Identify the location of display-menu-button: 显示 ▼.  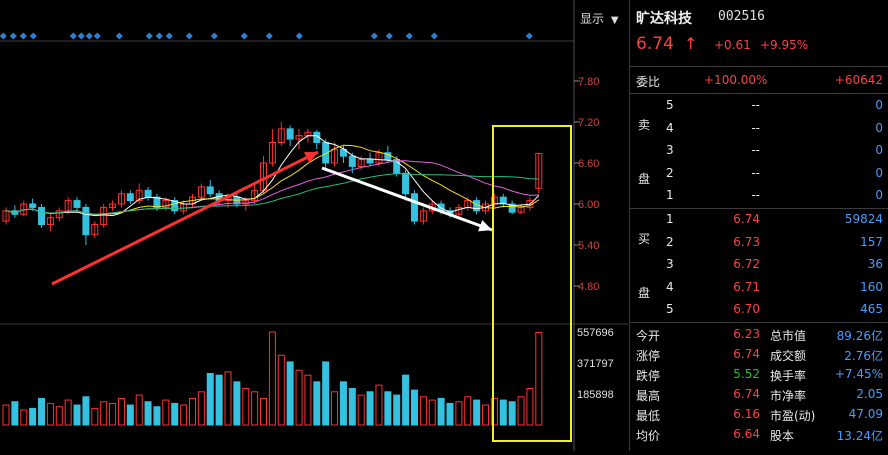
(599, 18).